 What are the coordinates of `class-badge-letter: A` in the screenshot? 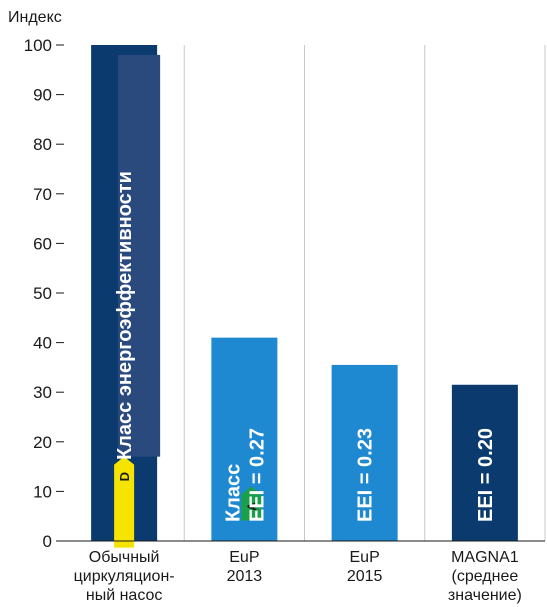 It's located at (251, 506).